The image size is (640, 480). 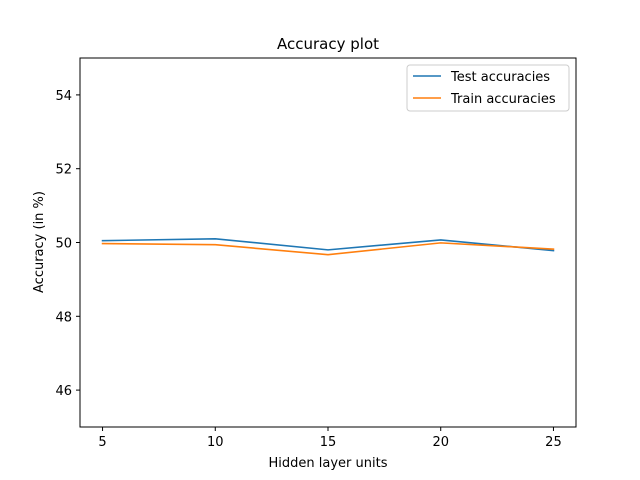 I want to click on x-axis-label: Hidden layer units, so click(x=328, y=463).